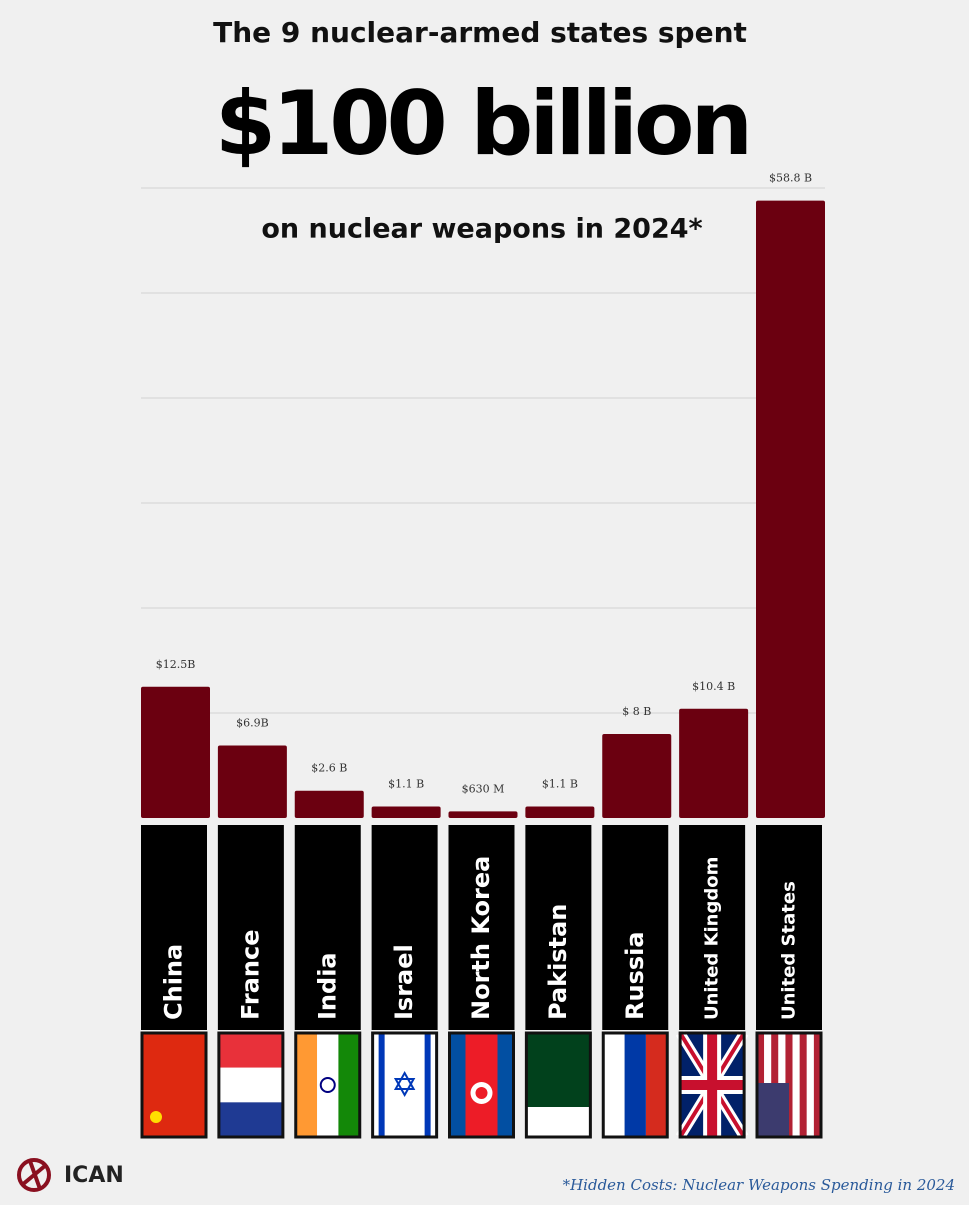 This screenshot has height=1205, width=969. What do you see at coordinates (713, 686) in the screenshot?
I see `value-label: $10.4 B` at bounding box center [713, 686].